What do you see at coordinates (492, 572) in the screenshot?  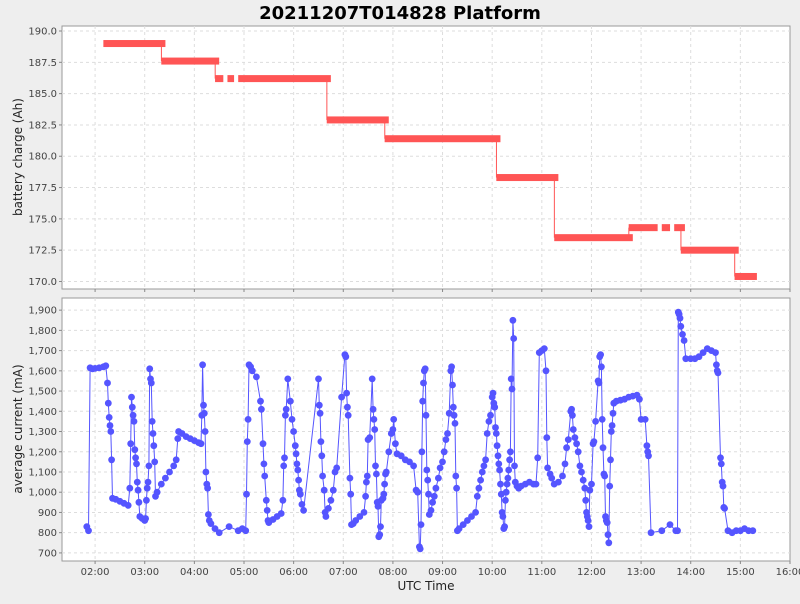 I see `x-tick-label: 10:00` at bounding box center [492, 572].